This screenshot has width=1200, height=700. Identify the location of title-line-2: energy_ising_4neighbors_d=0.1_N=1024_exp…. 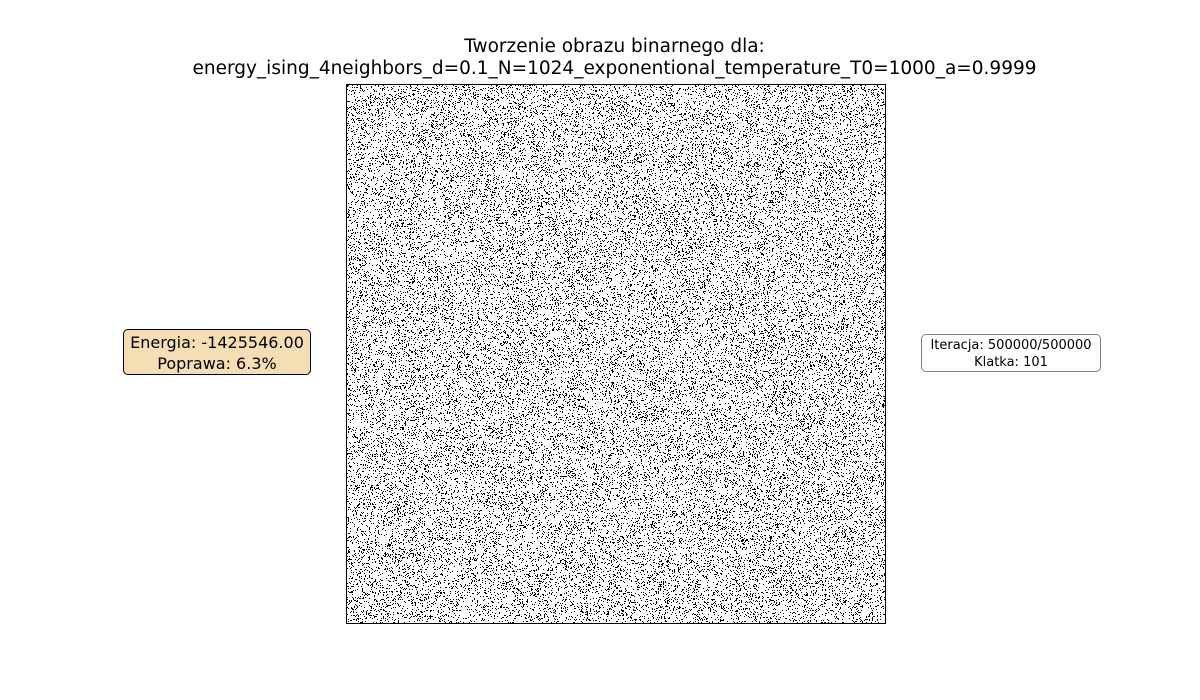
(614, 68).